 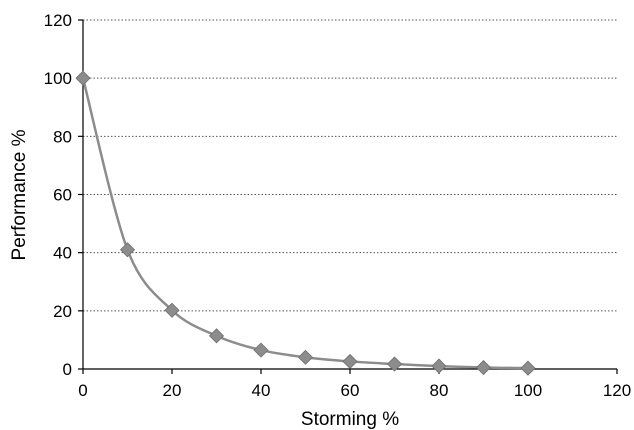 What do you see at coordinates (19, 194) in the screenshot?
I see `y-axis-title: Performance %` at bounding box center [19, 194].